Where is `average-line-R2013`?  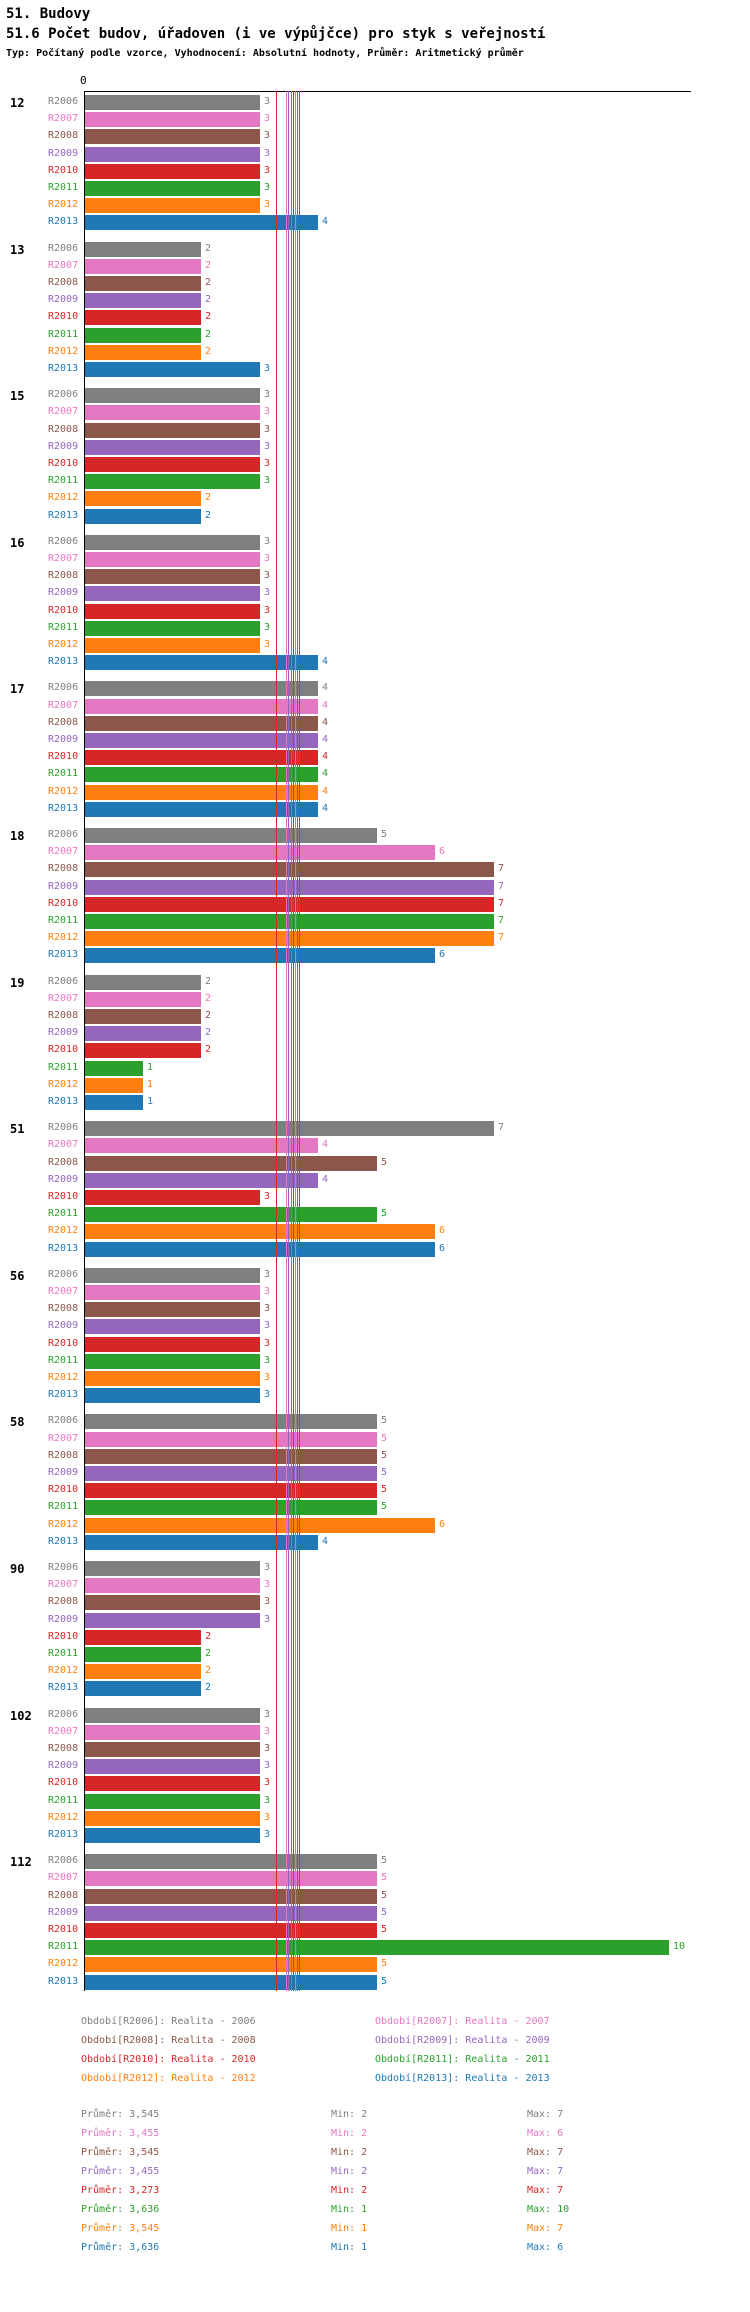 average-line-R2013 is located at coordinates (299, 1041).